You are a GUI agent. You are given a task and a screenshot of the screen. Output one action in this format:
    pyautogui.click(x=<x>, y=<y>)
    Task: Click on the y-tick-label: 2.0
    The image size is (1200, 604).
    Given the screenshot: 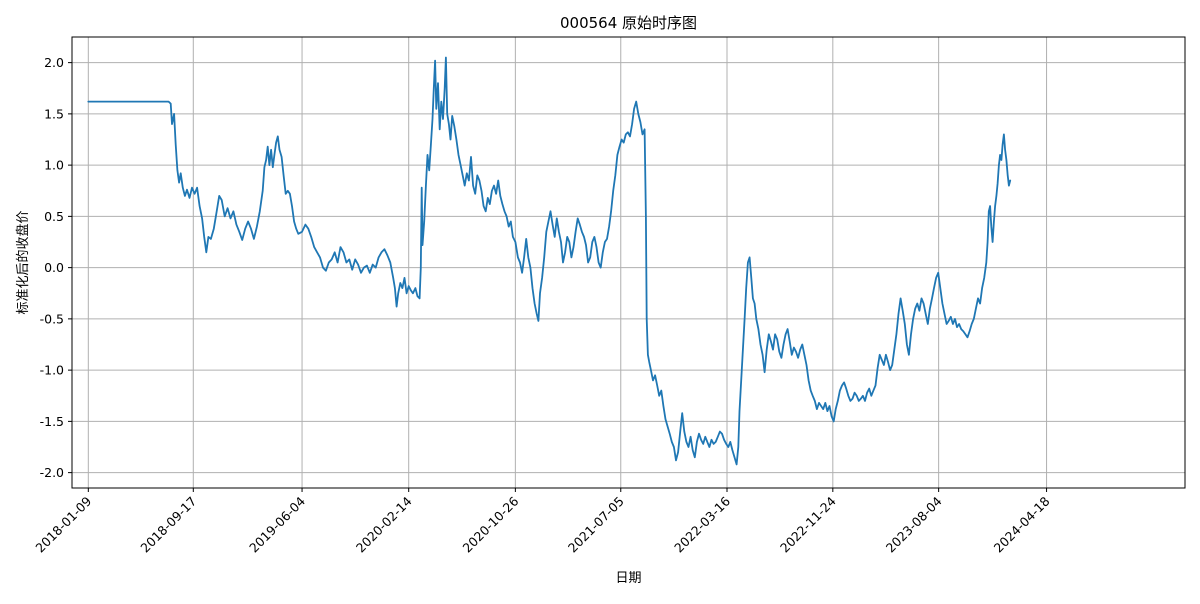 What is the action you would take?
    pyautogui.click(x=54, y=62)
    